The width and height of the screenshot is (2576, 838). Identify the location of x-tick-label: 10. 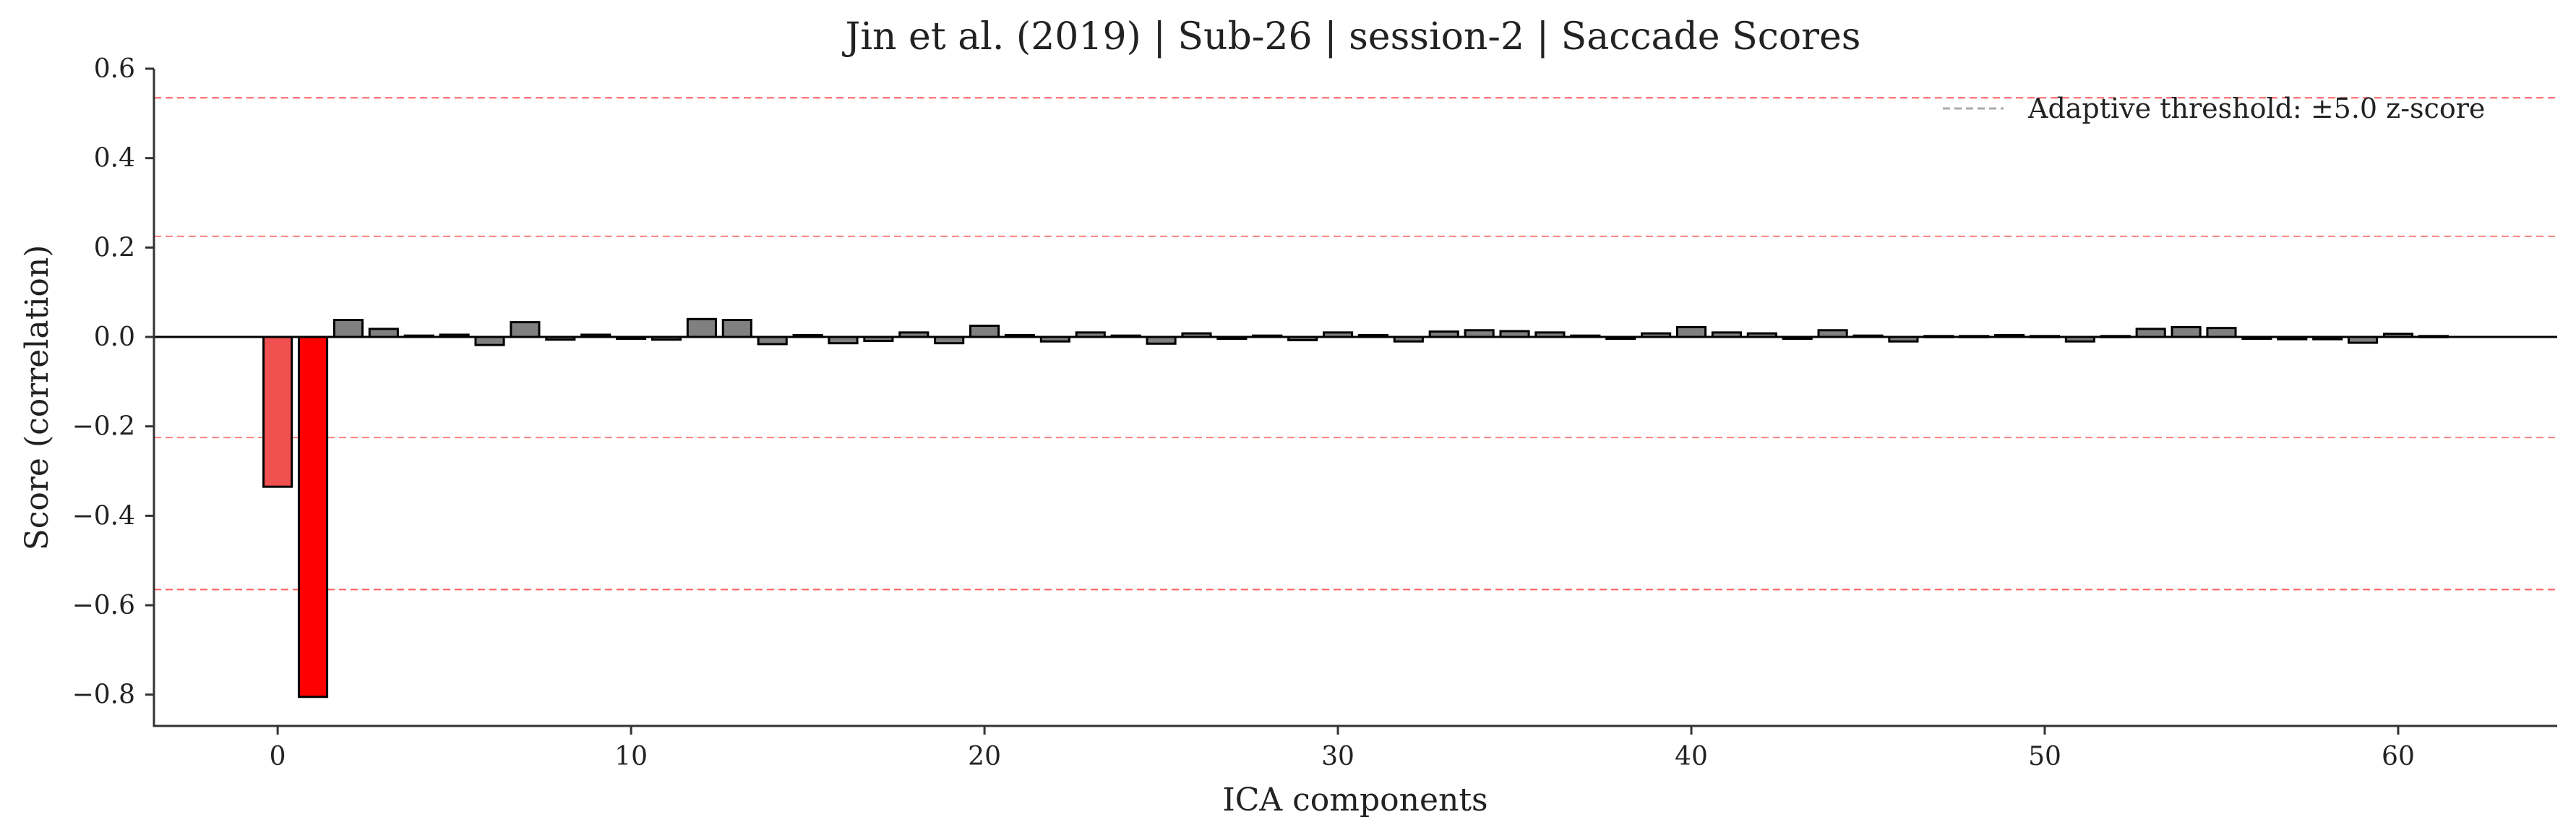
(631, 756).